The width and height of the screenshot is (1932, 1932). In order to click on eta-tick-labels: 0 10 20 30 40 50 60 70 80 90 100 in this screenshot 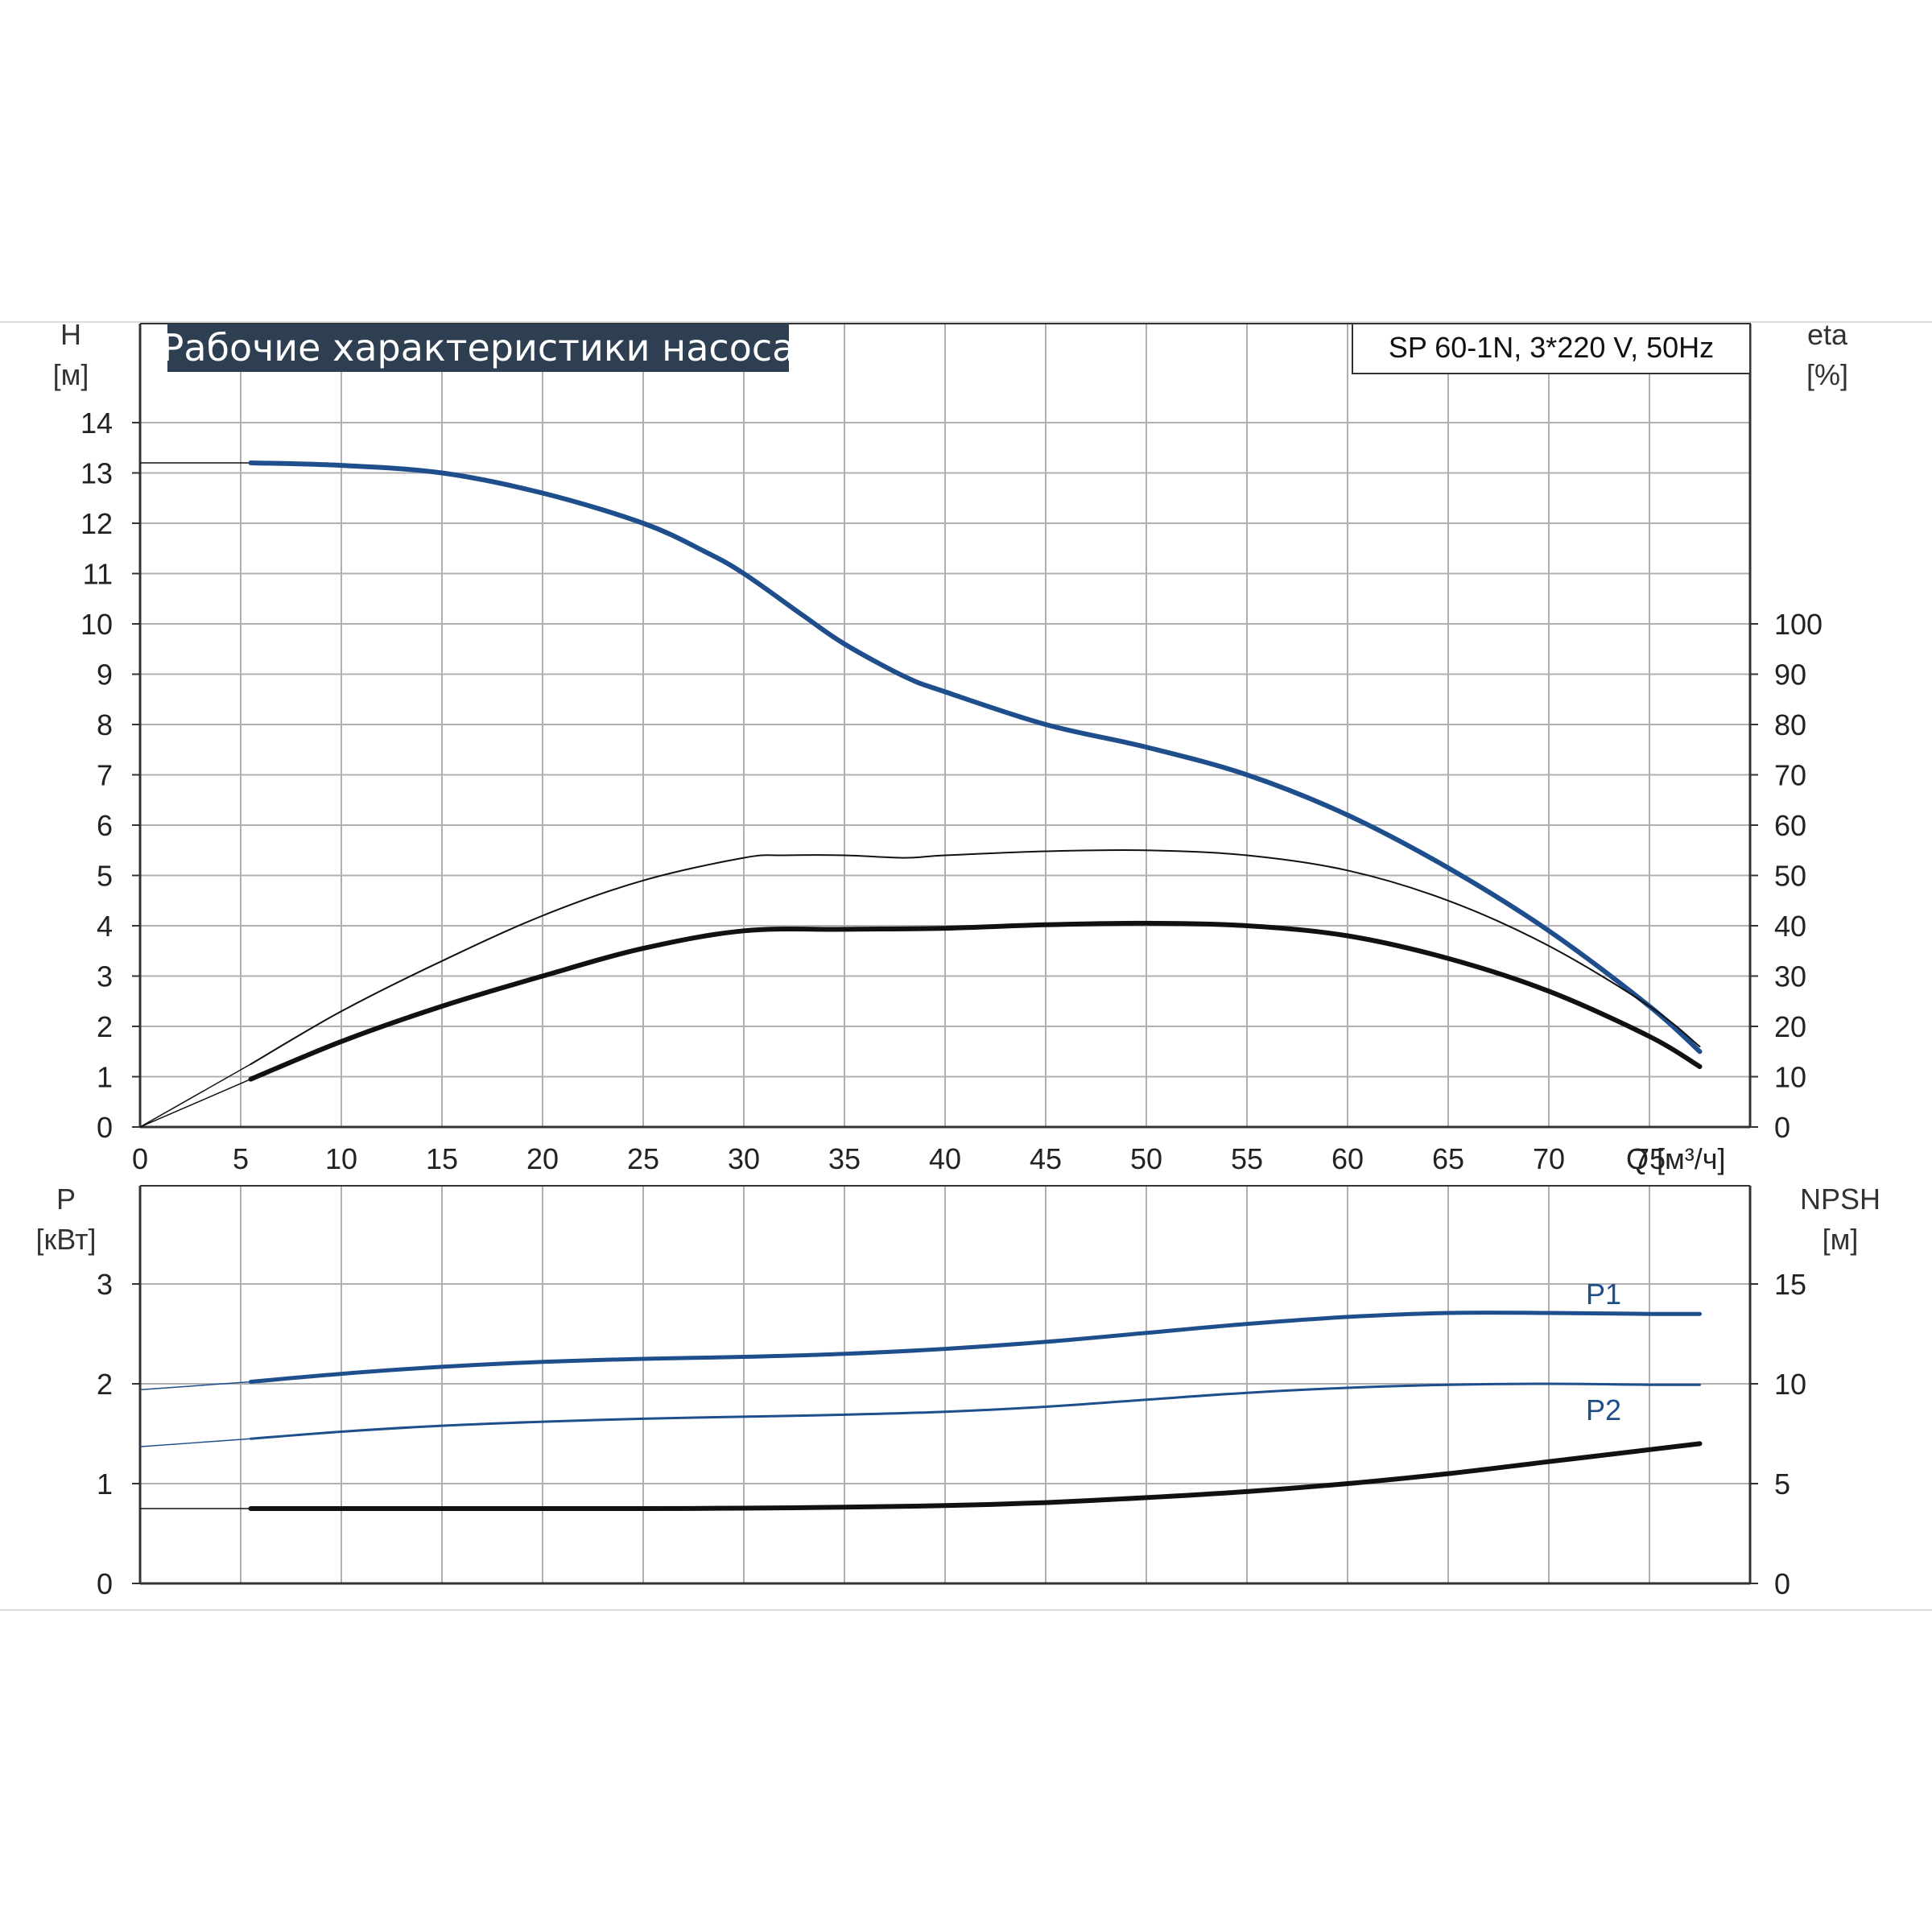, I will do `click(1786, 876)`.